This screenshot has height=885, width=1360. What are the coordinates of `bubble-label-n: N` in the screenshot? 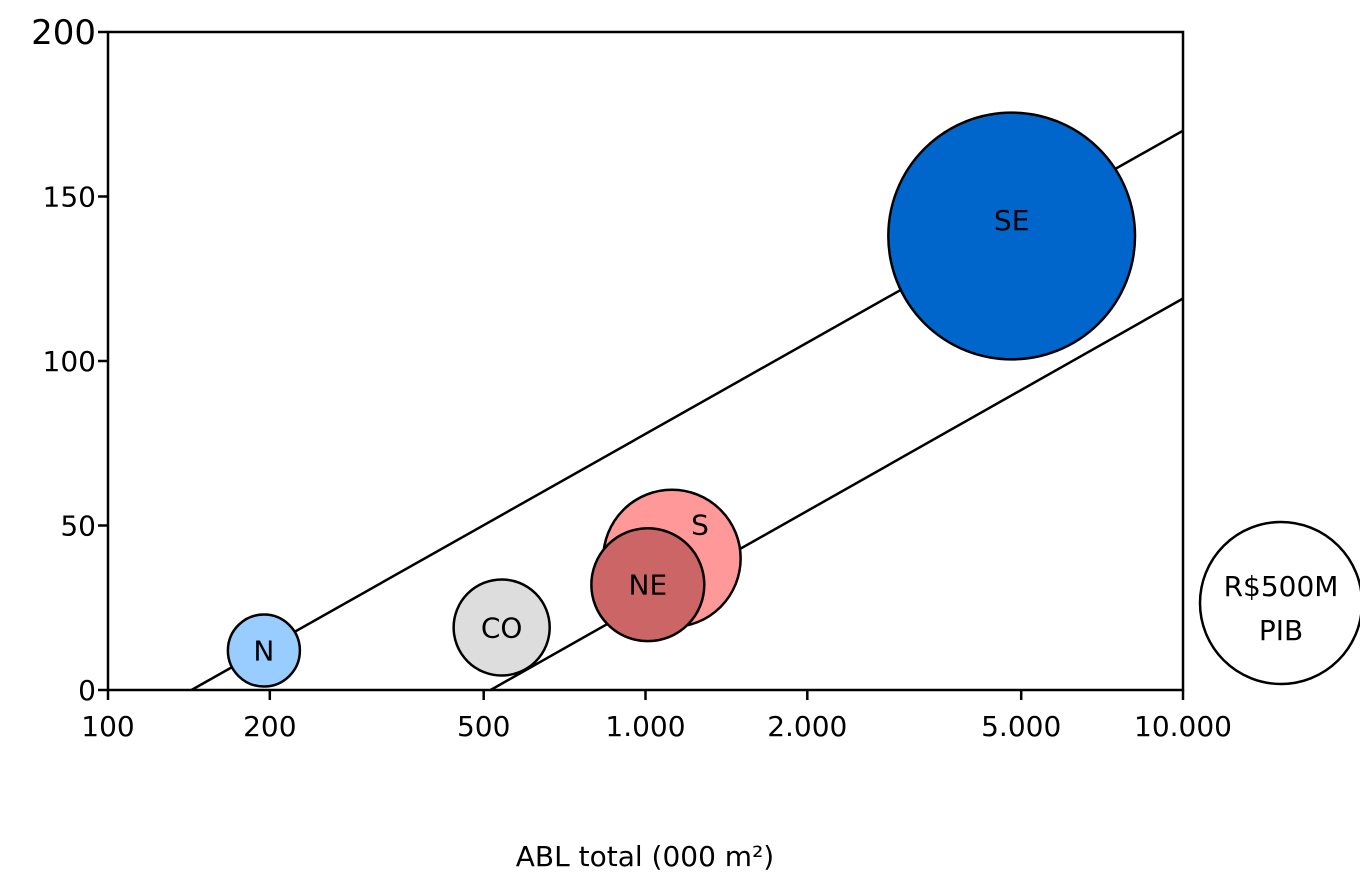 It's located at (263, 651).